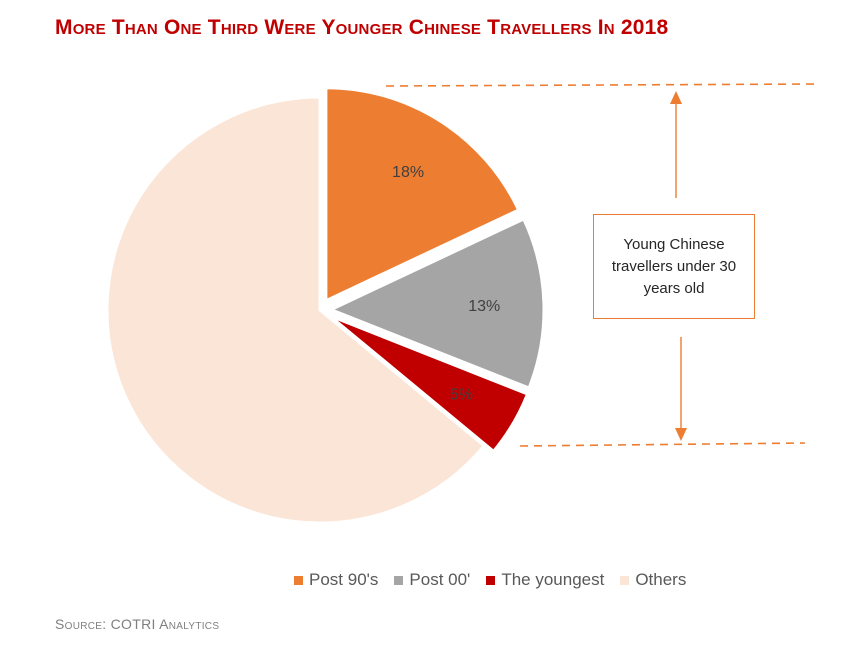 The image size is (855, 647). What do you see at coordinates (429, 384) in the screenshot?
I see `pie-slice-the-youngest` at bounding box center [429, 384].